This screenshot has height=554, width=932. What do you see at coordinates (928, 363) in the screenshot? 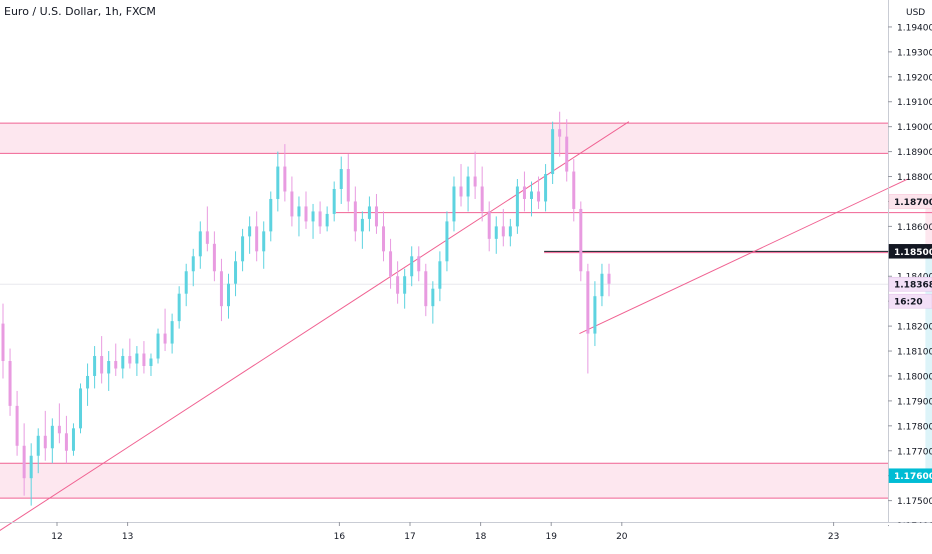
I see `position-target-zone` at bounding box center [928, 363].